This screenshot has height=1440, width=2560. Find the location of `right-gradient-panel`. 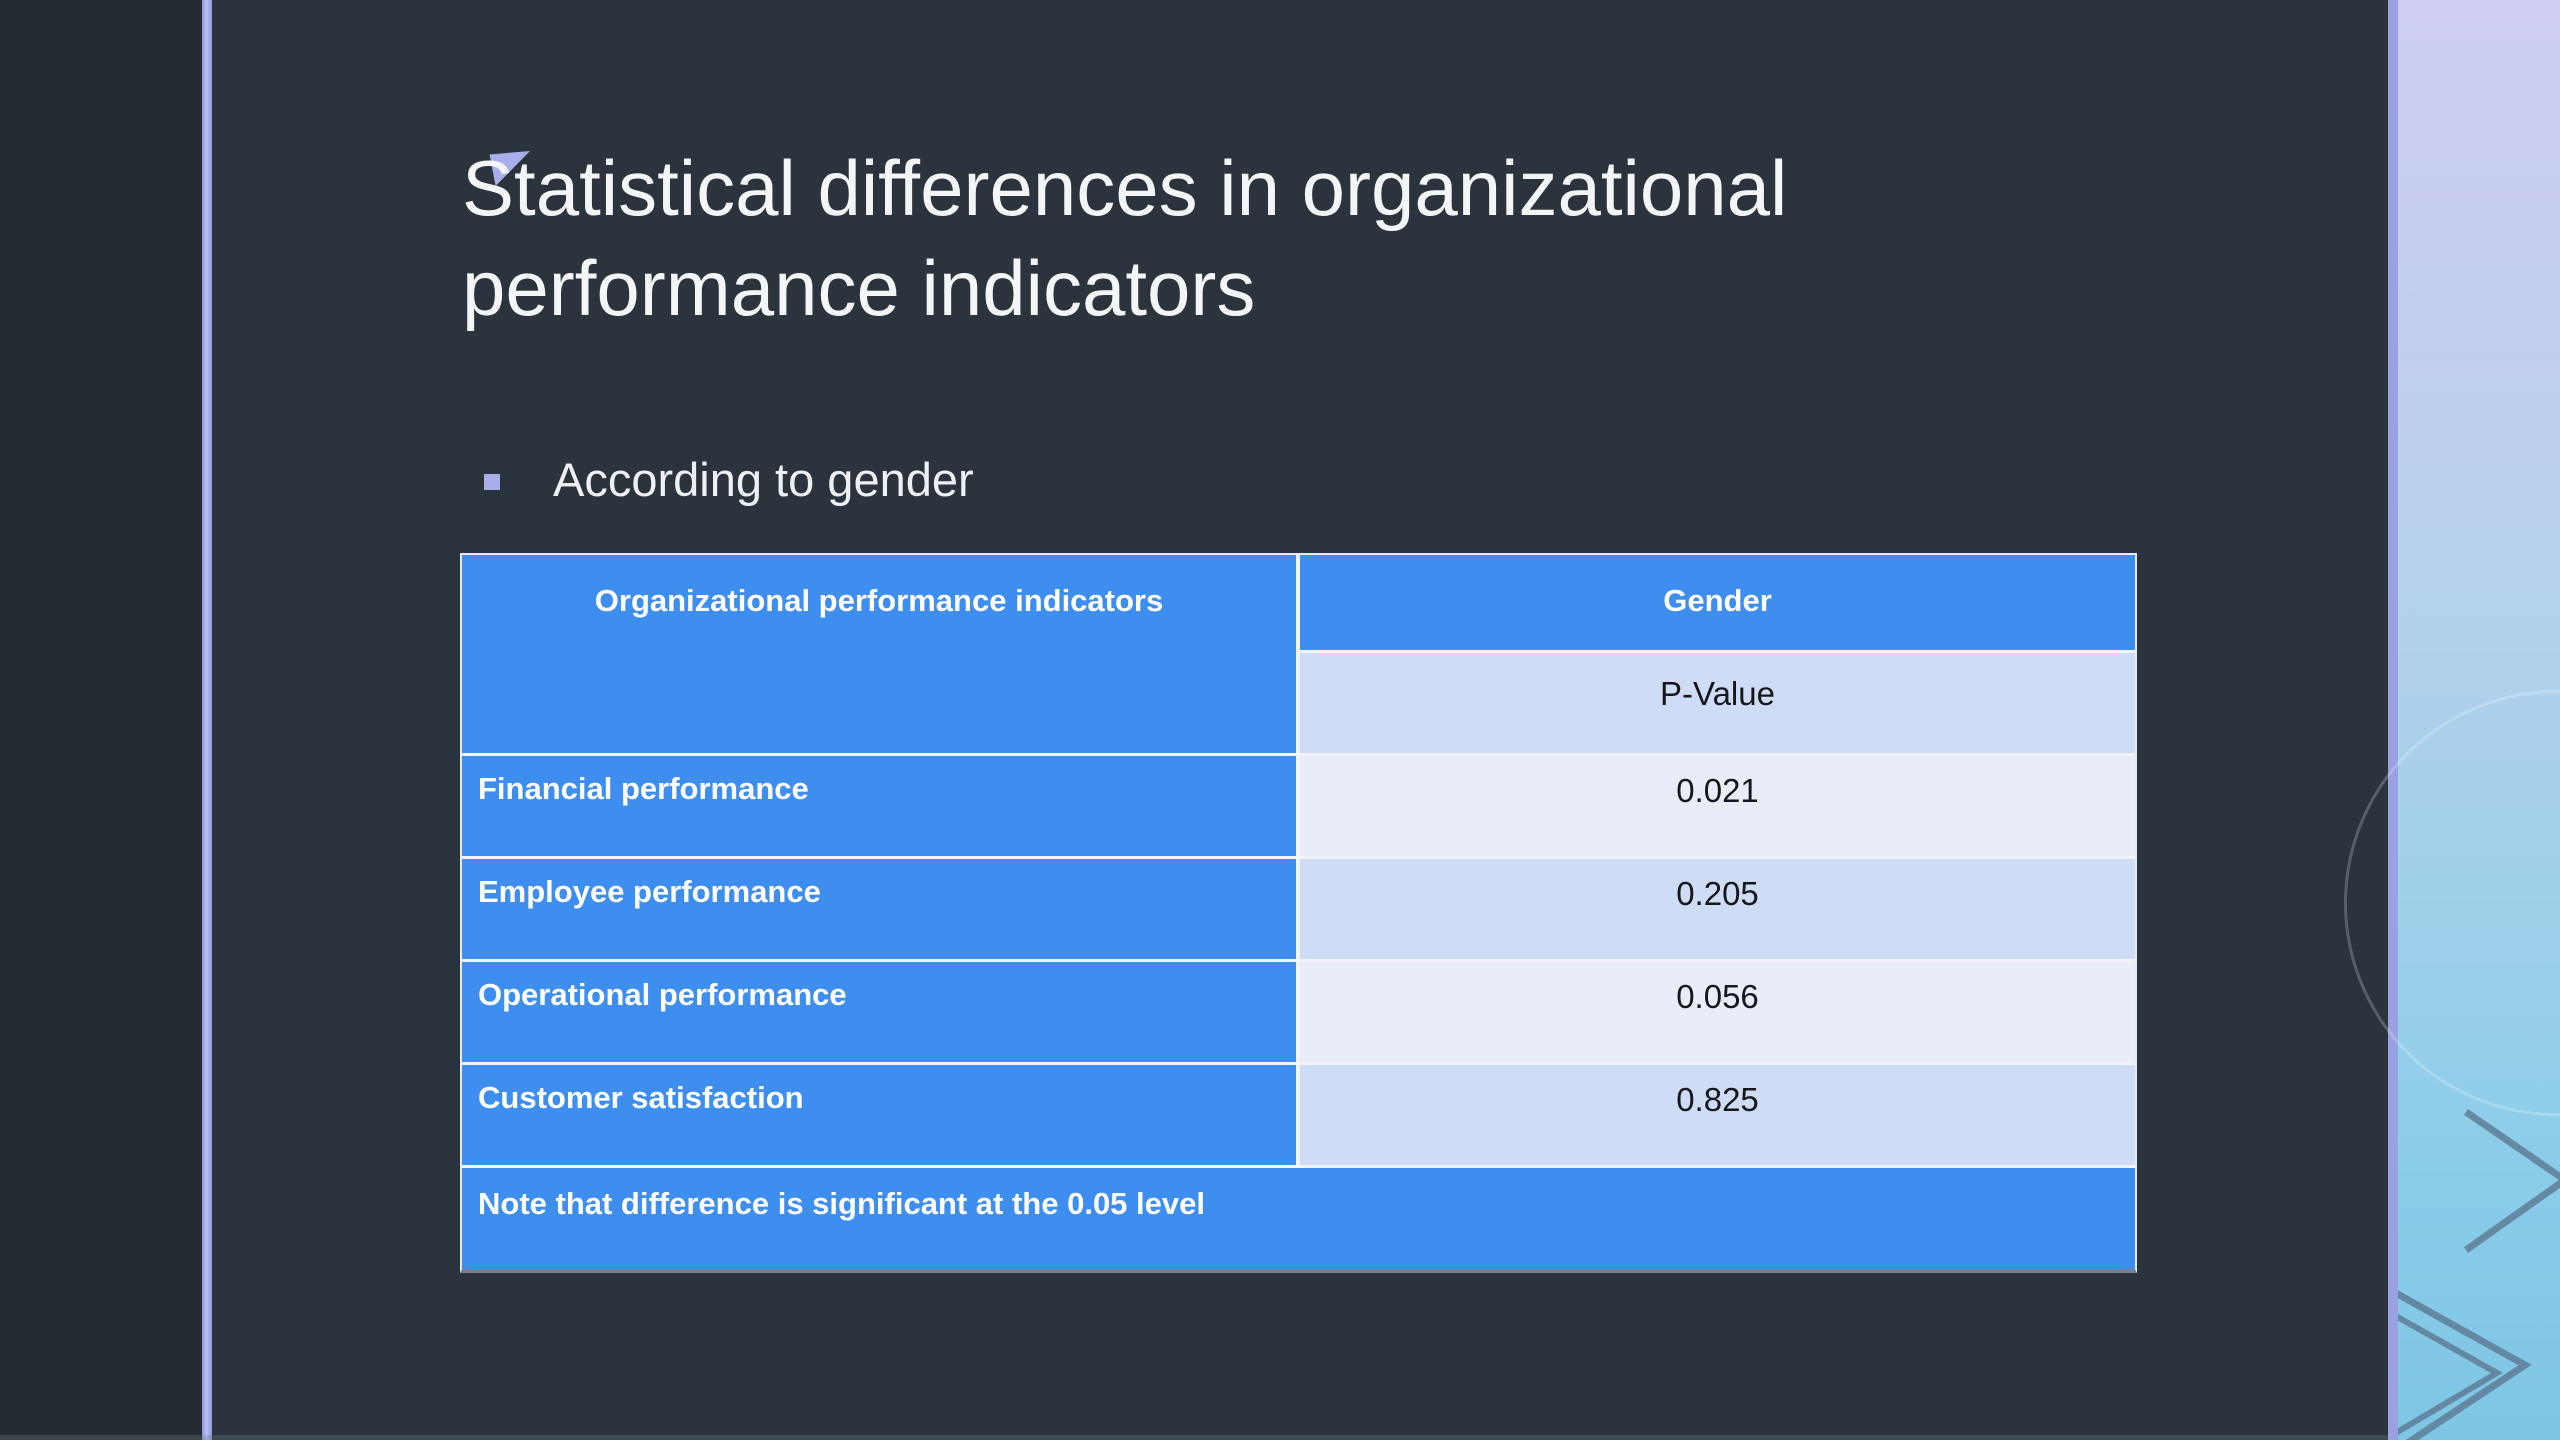

right-gradient-panel is located at coordinates (2452, 720).